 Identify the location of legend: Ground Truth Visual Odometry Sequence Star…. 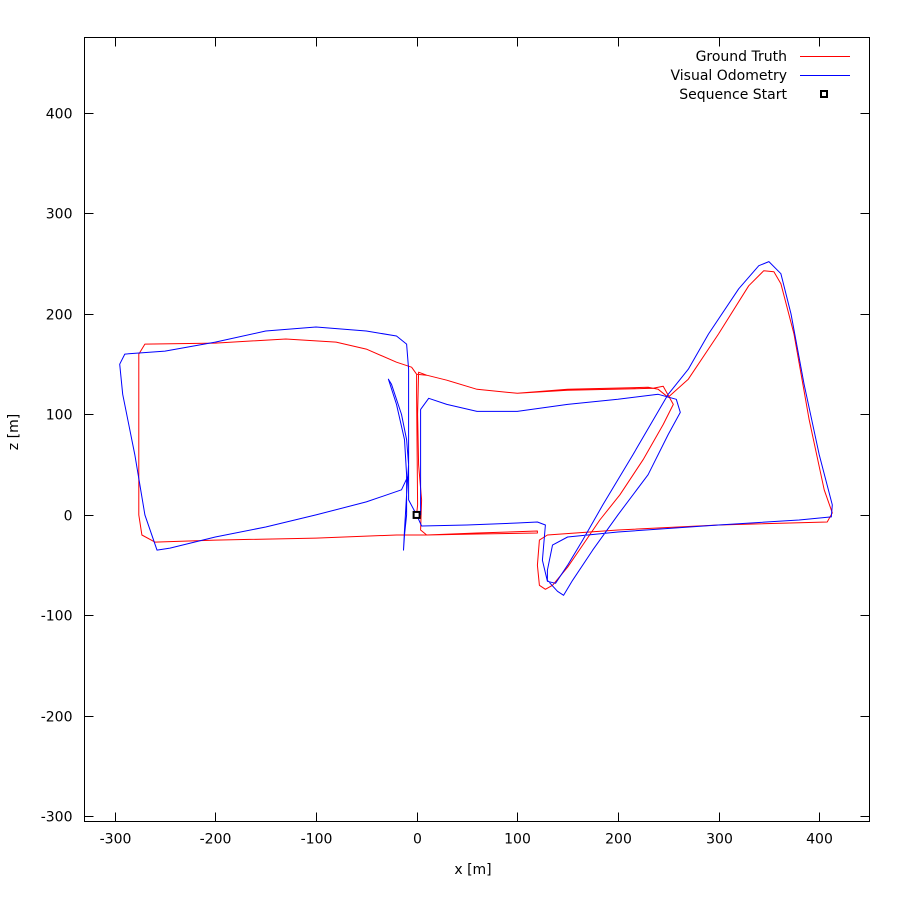
(760, 76).